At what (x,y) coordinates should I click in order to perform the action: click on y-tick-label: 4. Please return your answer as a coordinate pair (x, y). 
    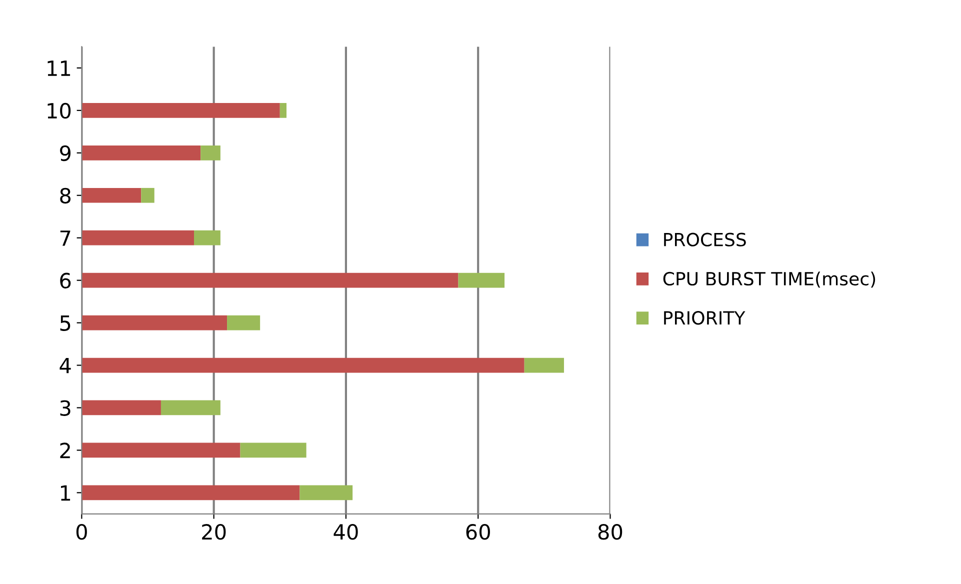
    Looking at the image, I should click on (65, 366).